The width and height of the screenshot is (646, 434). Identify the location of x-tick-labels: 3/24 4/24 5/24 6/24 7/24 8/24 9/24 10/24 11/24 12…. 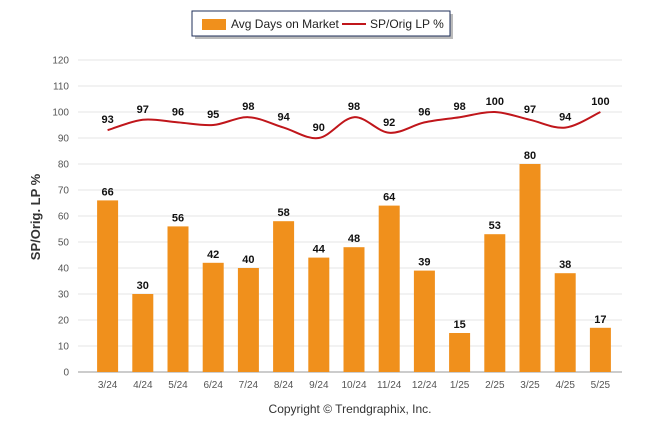
(354, 385).